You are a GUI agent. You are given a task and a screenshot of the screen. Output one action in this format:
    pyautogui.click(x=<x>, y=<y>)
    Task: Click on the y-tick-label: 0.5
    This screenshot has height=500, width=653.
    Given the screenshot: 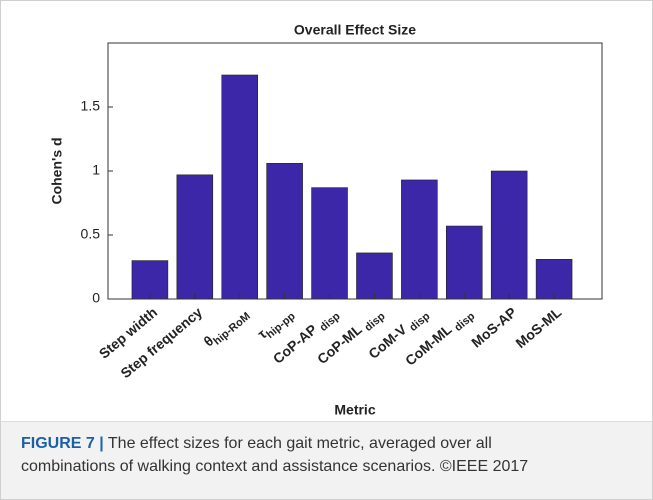 What is the action you would take?
    pyautogui.click(x=91, y=234)
    